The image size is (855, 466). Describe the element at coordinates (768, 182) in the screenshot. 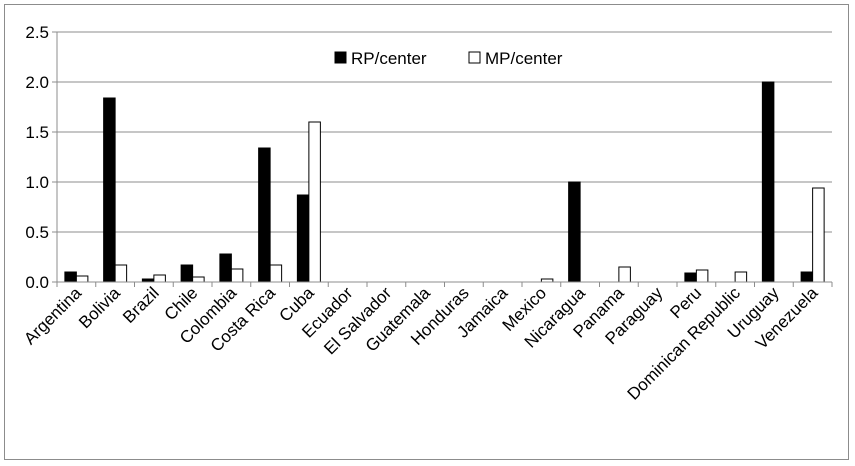

I see `bar-rp-uruguay` at that location.